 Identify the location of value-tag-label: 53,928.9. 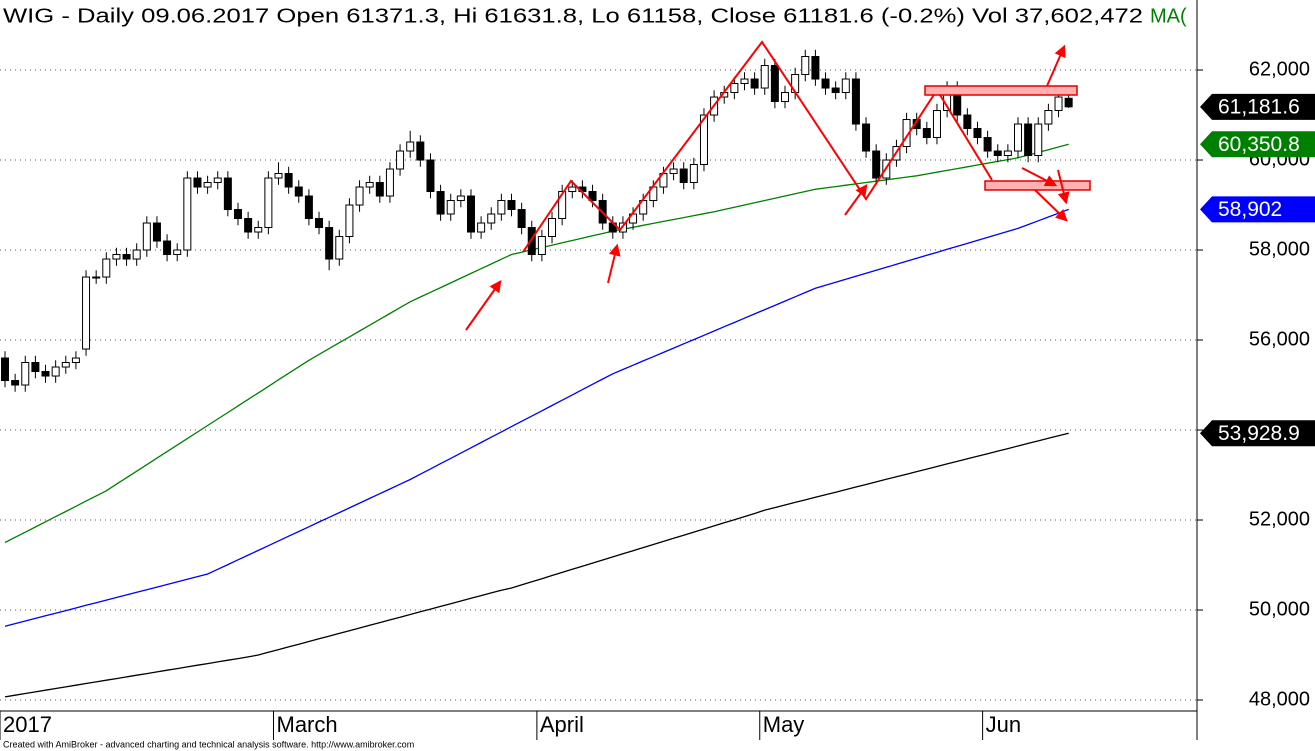
(1259, 433).